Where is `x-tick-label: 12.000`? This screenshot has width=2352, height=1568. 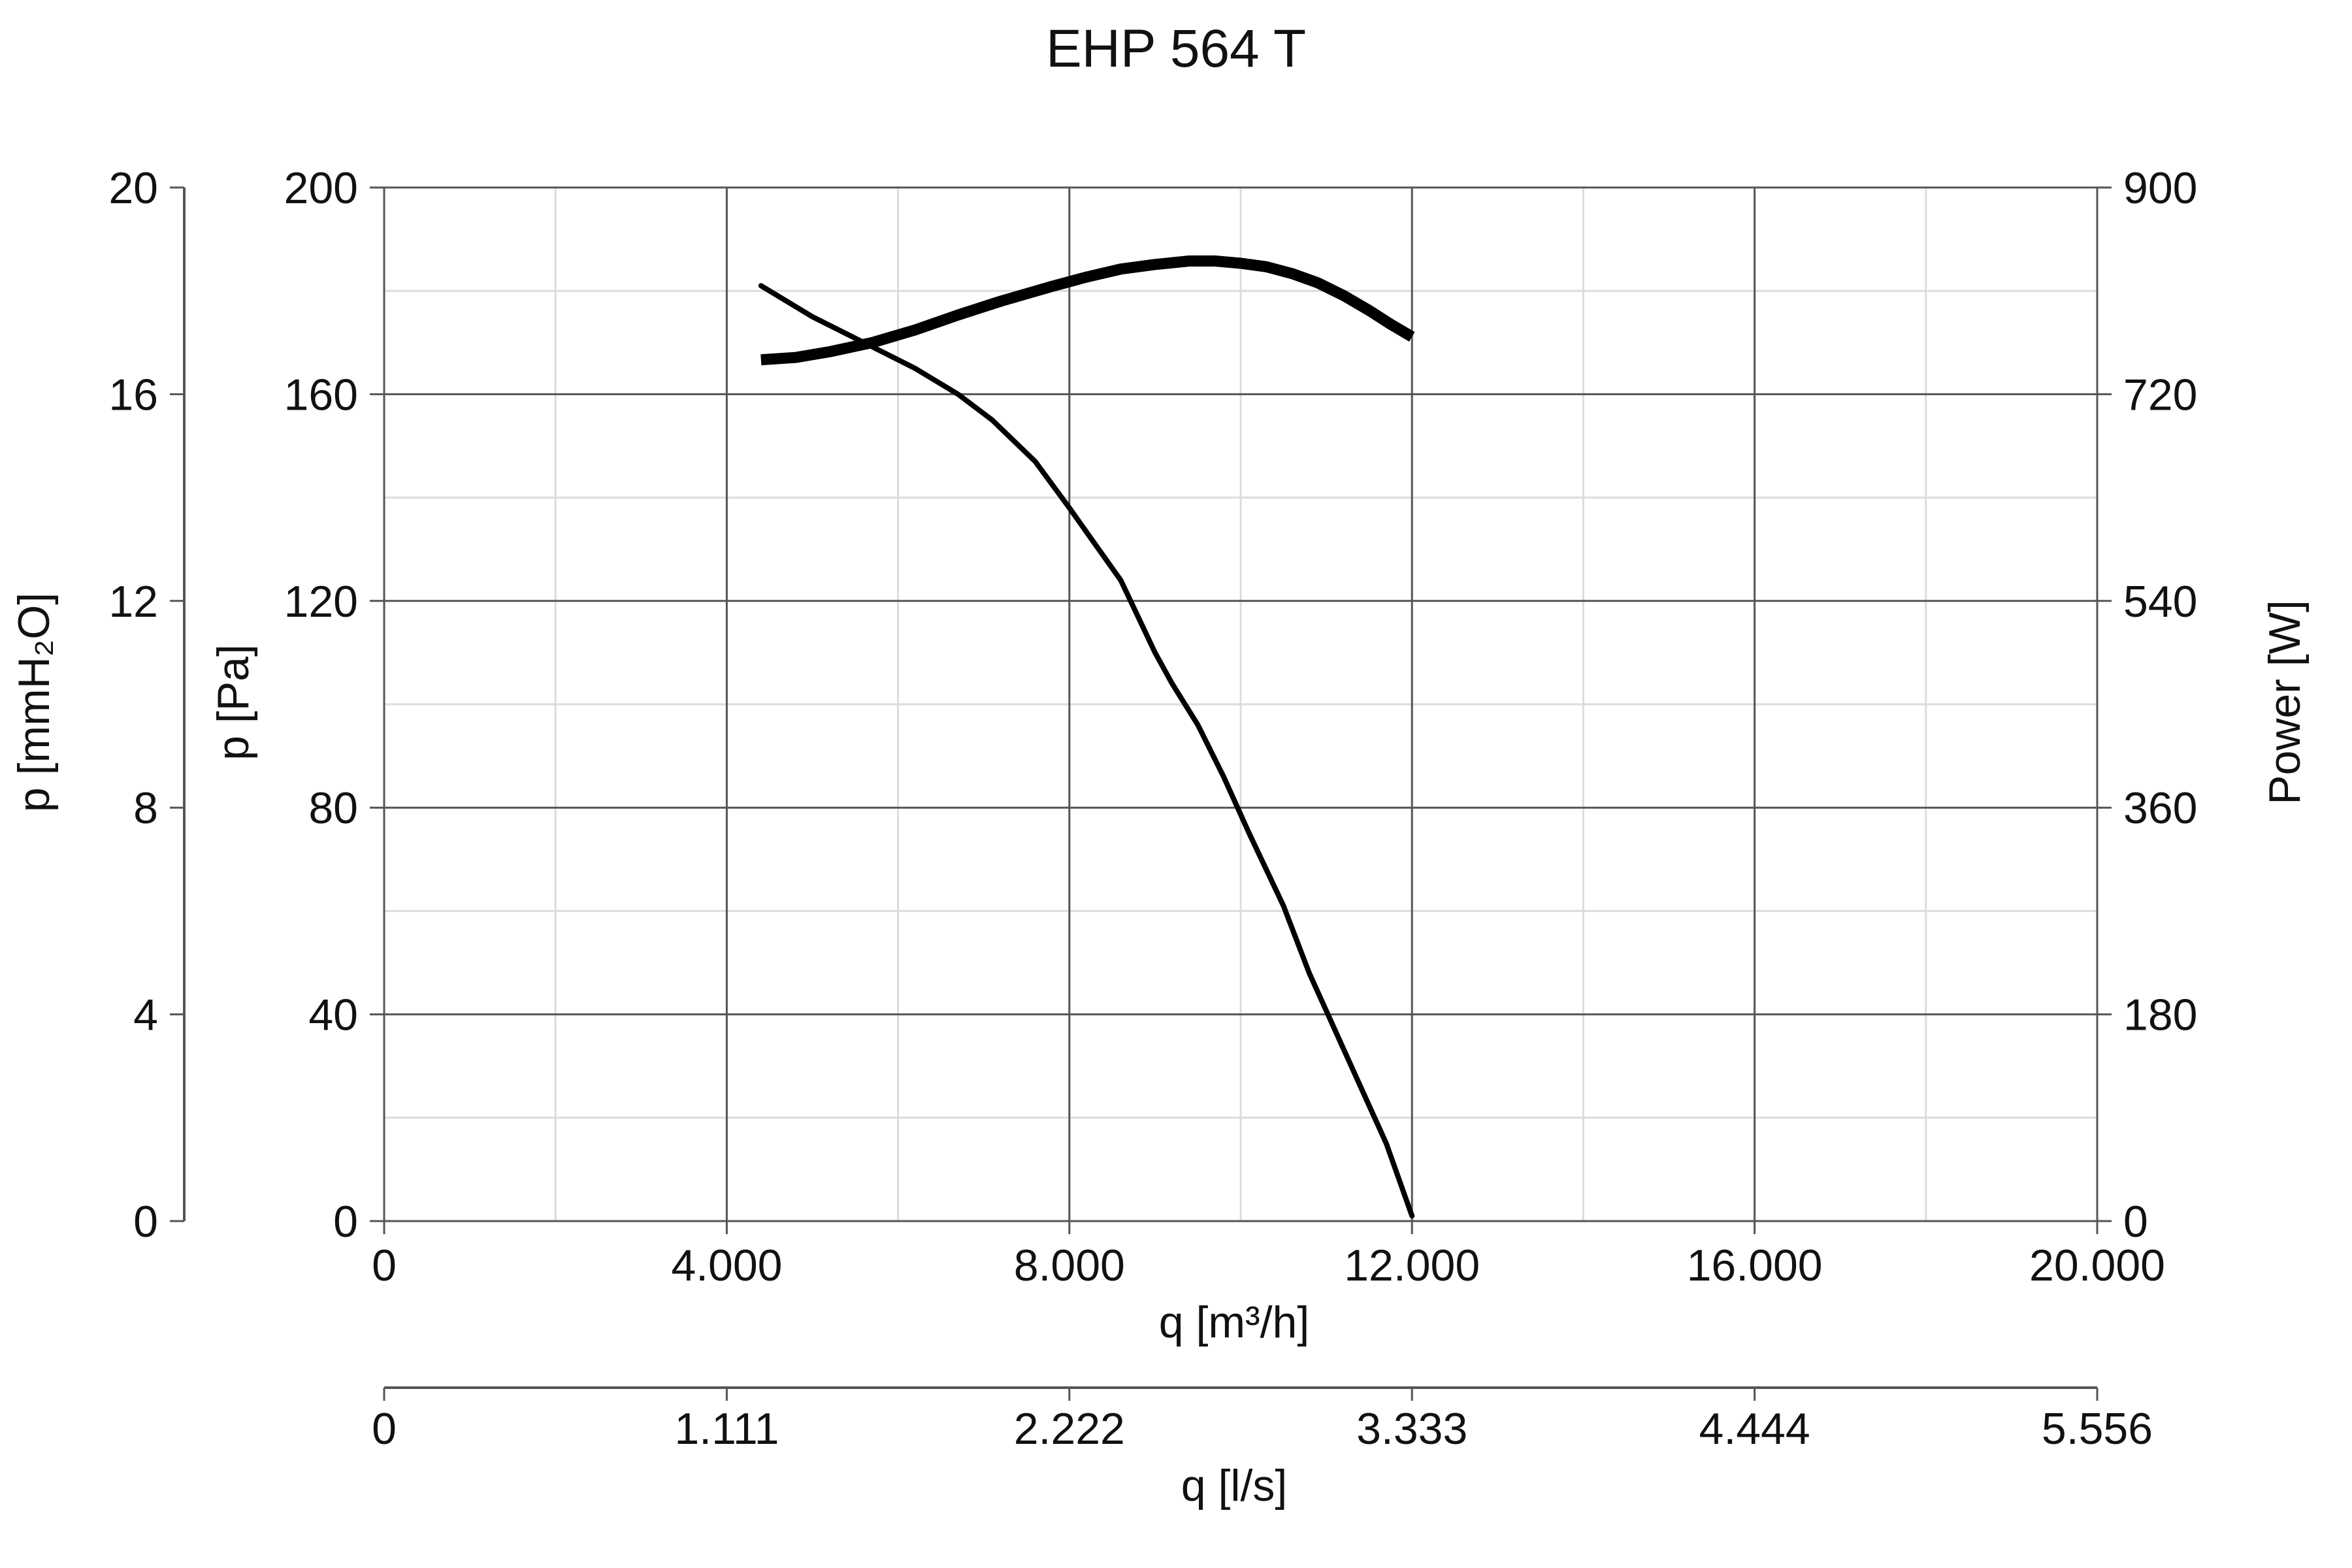
x-tick-label: 12.000 is located at coordinates (1412, 1265).